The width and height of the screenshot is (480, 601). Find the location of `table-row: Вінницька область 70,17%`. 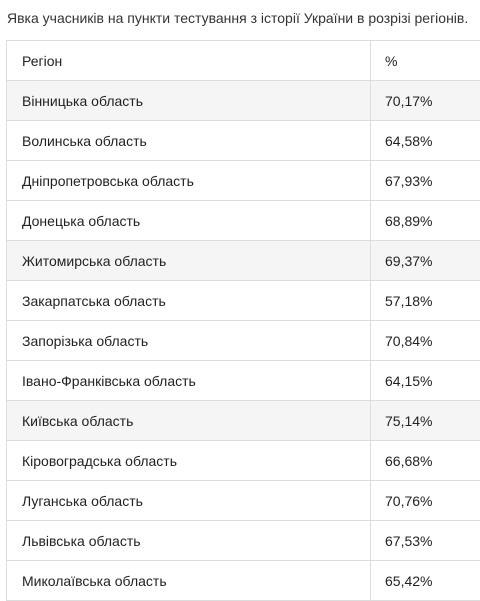

table-row: Вінницька область 70,17% is located at coordinates (243, 101).